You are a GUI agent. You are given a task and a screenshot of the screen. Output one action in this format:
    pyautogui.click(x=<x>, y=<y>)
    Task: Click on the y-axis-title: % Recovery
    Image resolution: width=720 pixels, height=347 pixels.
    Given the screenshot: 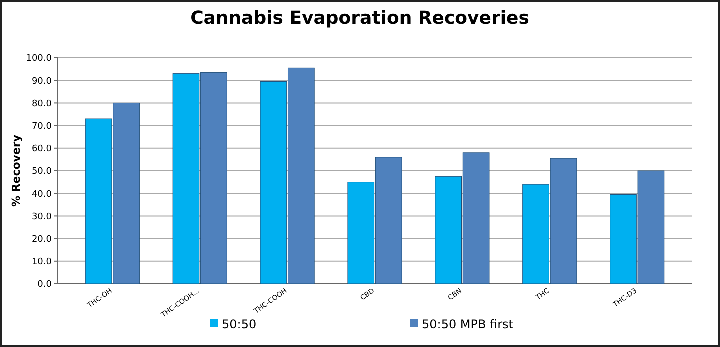 What is the action you would take?
    pyautogui.click(x=16, y=171)
    